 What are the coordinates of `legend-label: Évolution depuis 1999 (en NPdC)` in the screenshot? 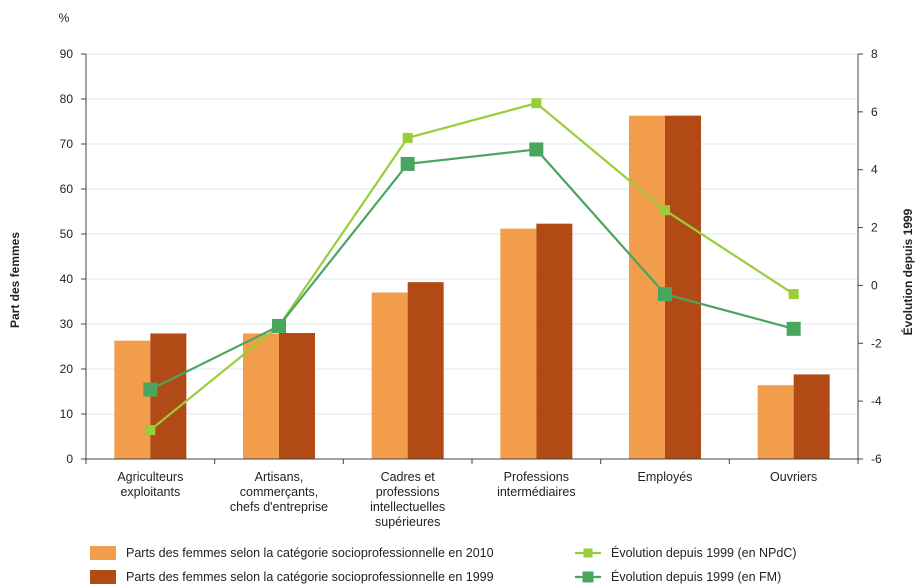 It's located at (704, 552).